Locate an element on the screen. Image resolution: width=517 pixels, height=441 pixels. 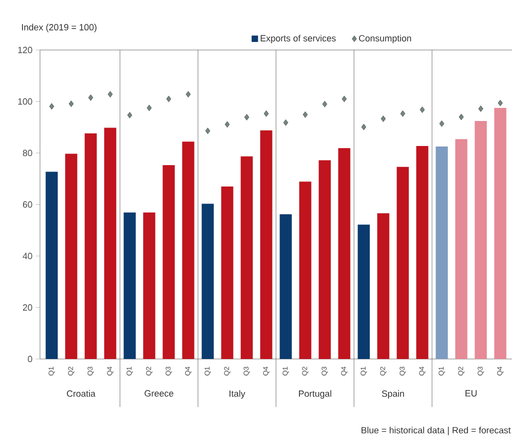
text: Croatia is located at coordinates (81, 393).